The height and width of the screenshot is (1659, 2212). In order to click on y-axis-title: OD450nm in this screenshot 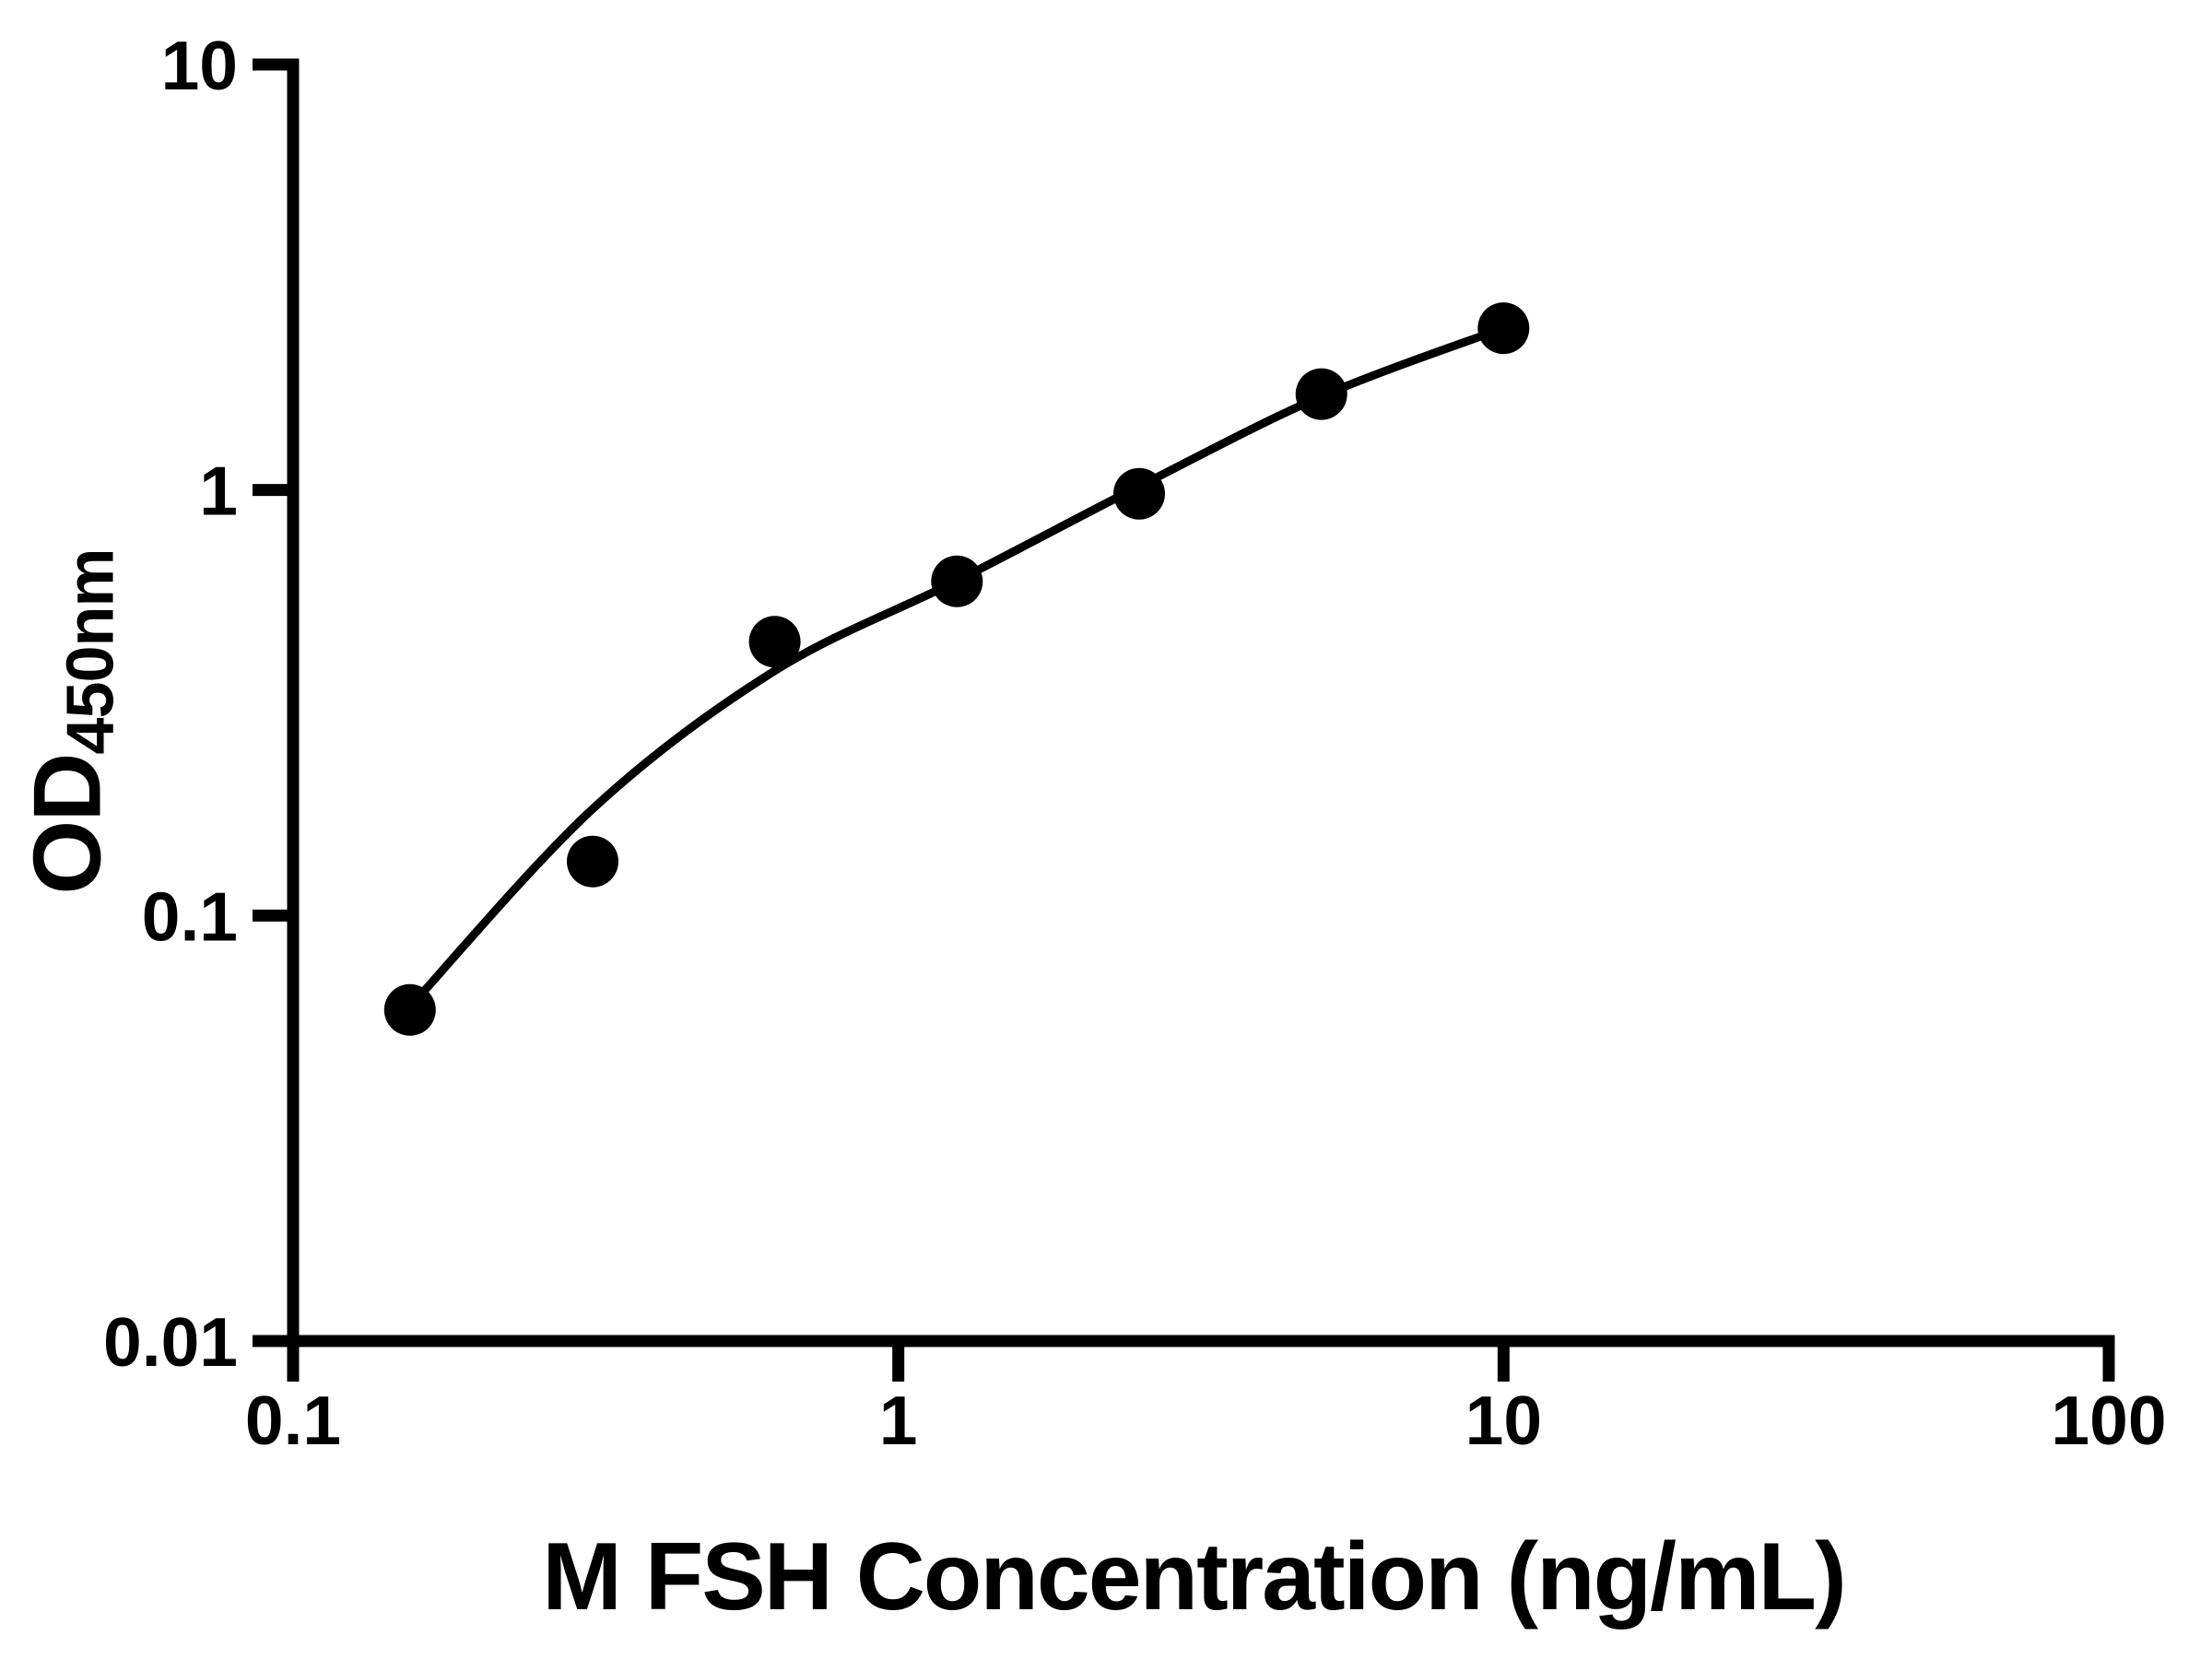, I will do `click(71, 721)`.